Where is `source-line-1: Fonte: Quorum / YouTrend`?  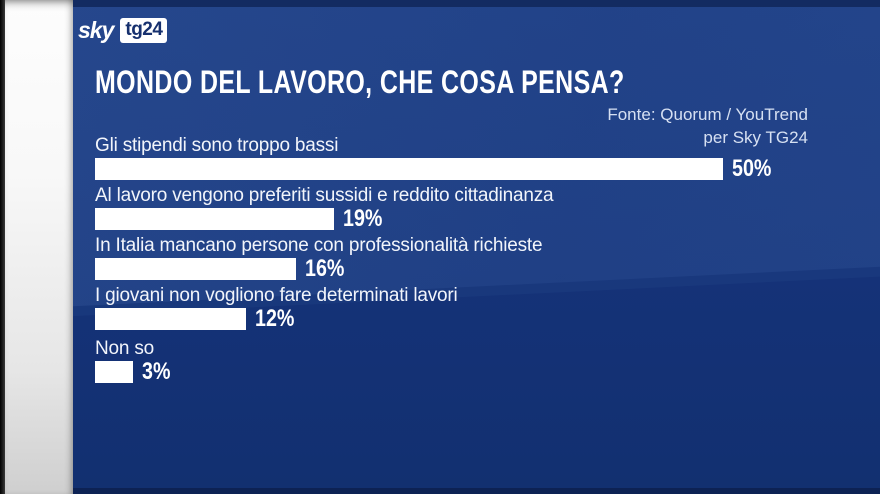
source-line-1: Fonte: Quorum / YouTrend is located at coordinates (707, 114).